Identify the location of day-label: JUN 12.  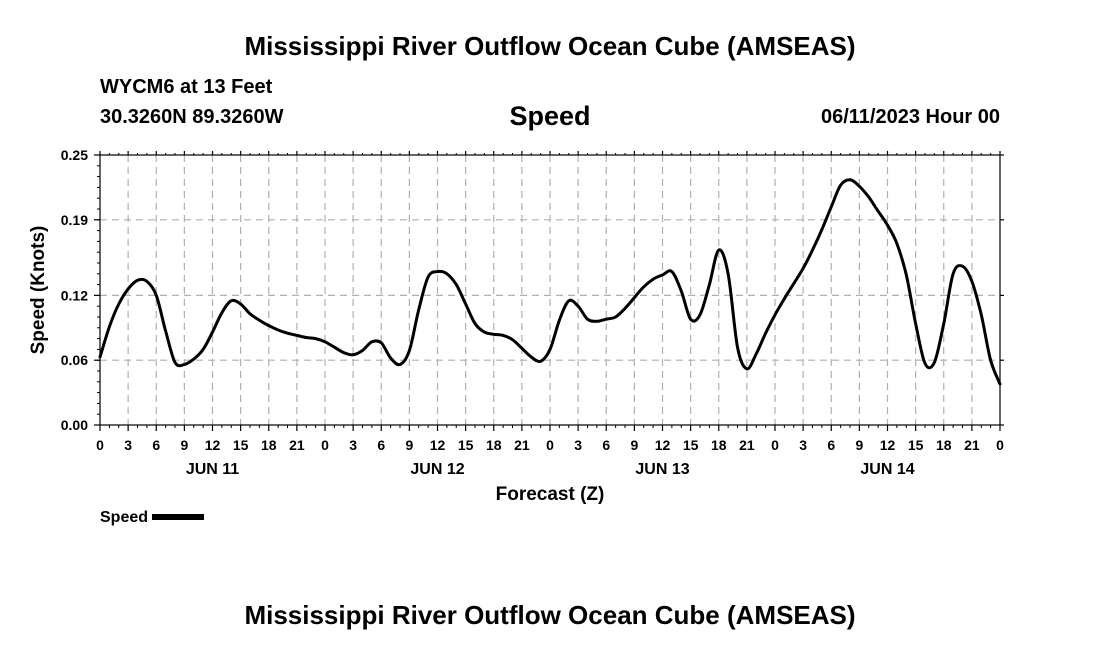
(437, 469).